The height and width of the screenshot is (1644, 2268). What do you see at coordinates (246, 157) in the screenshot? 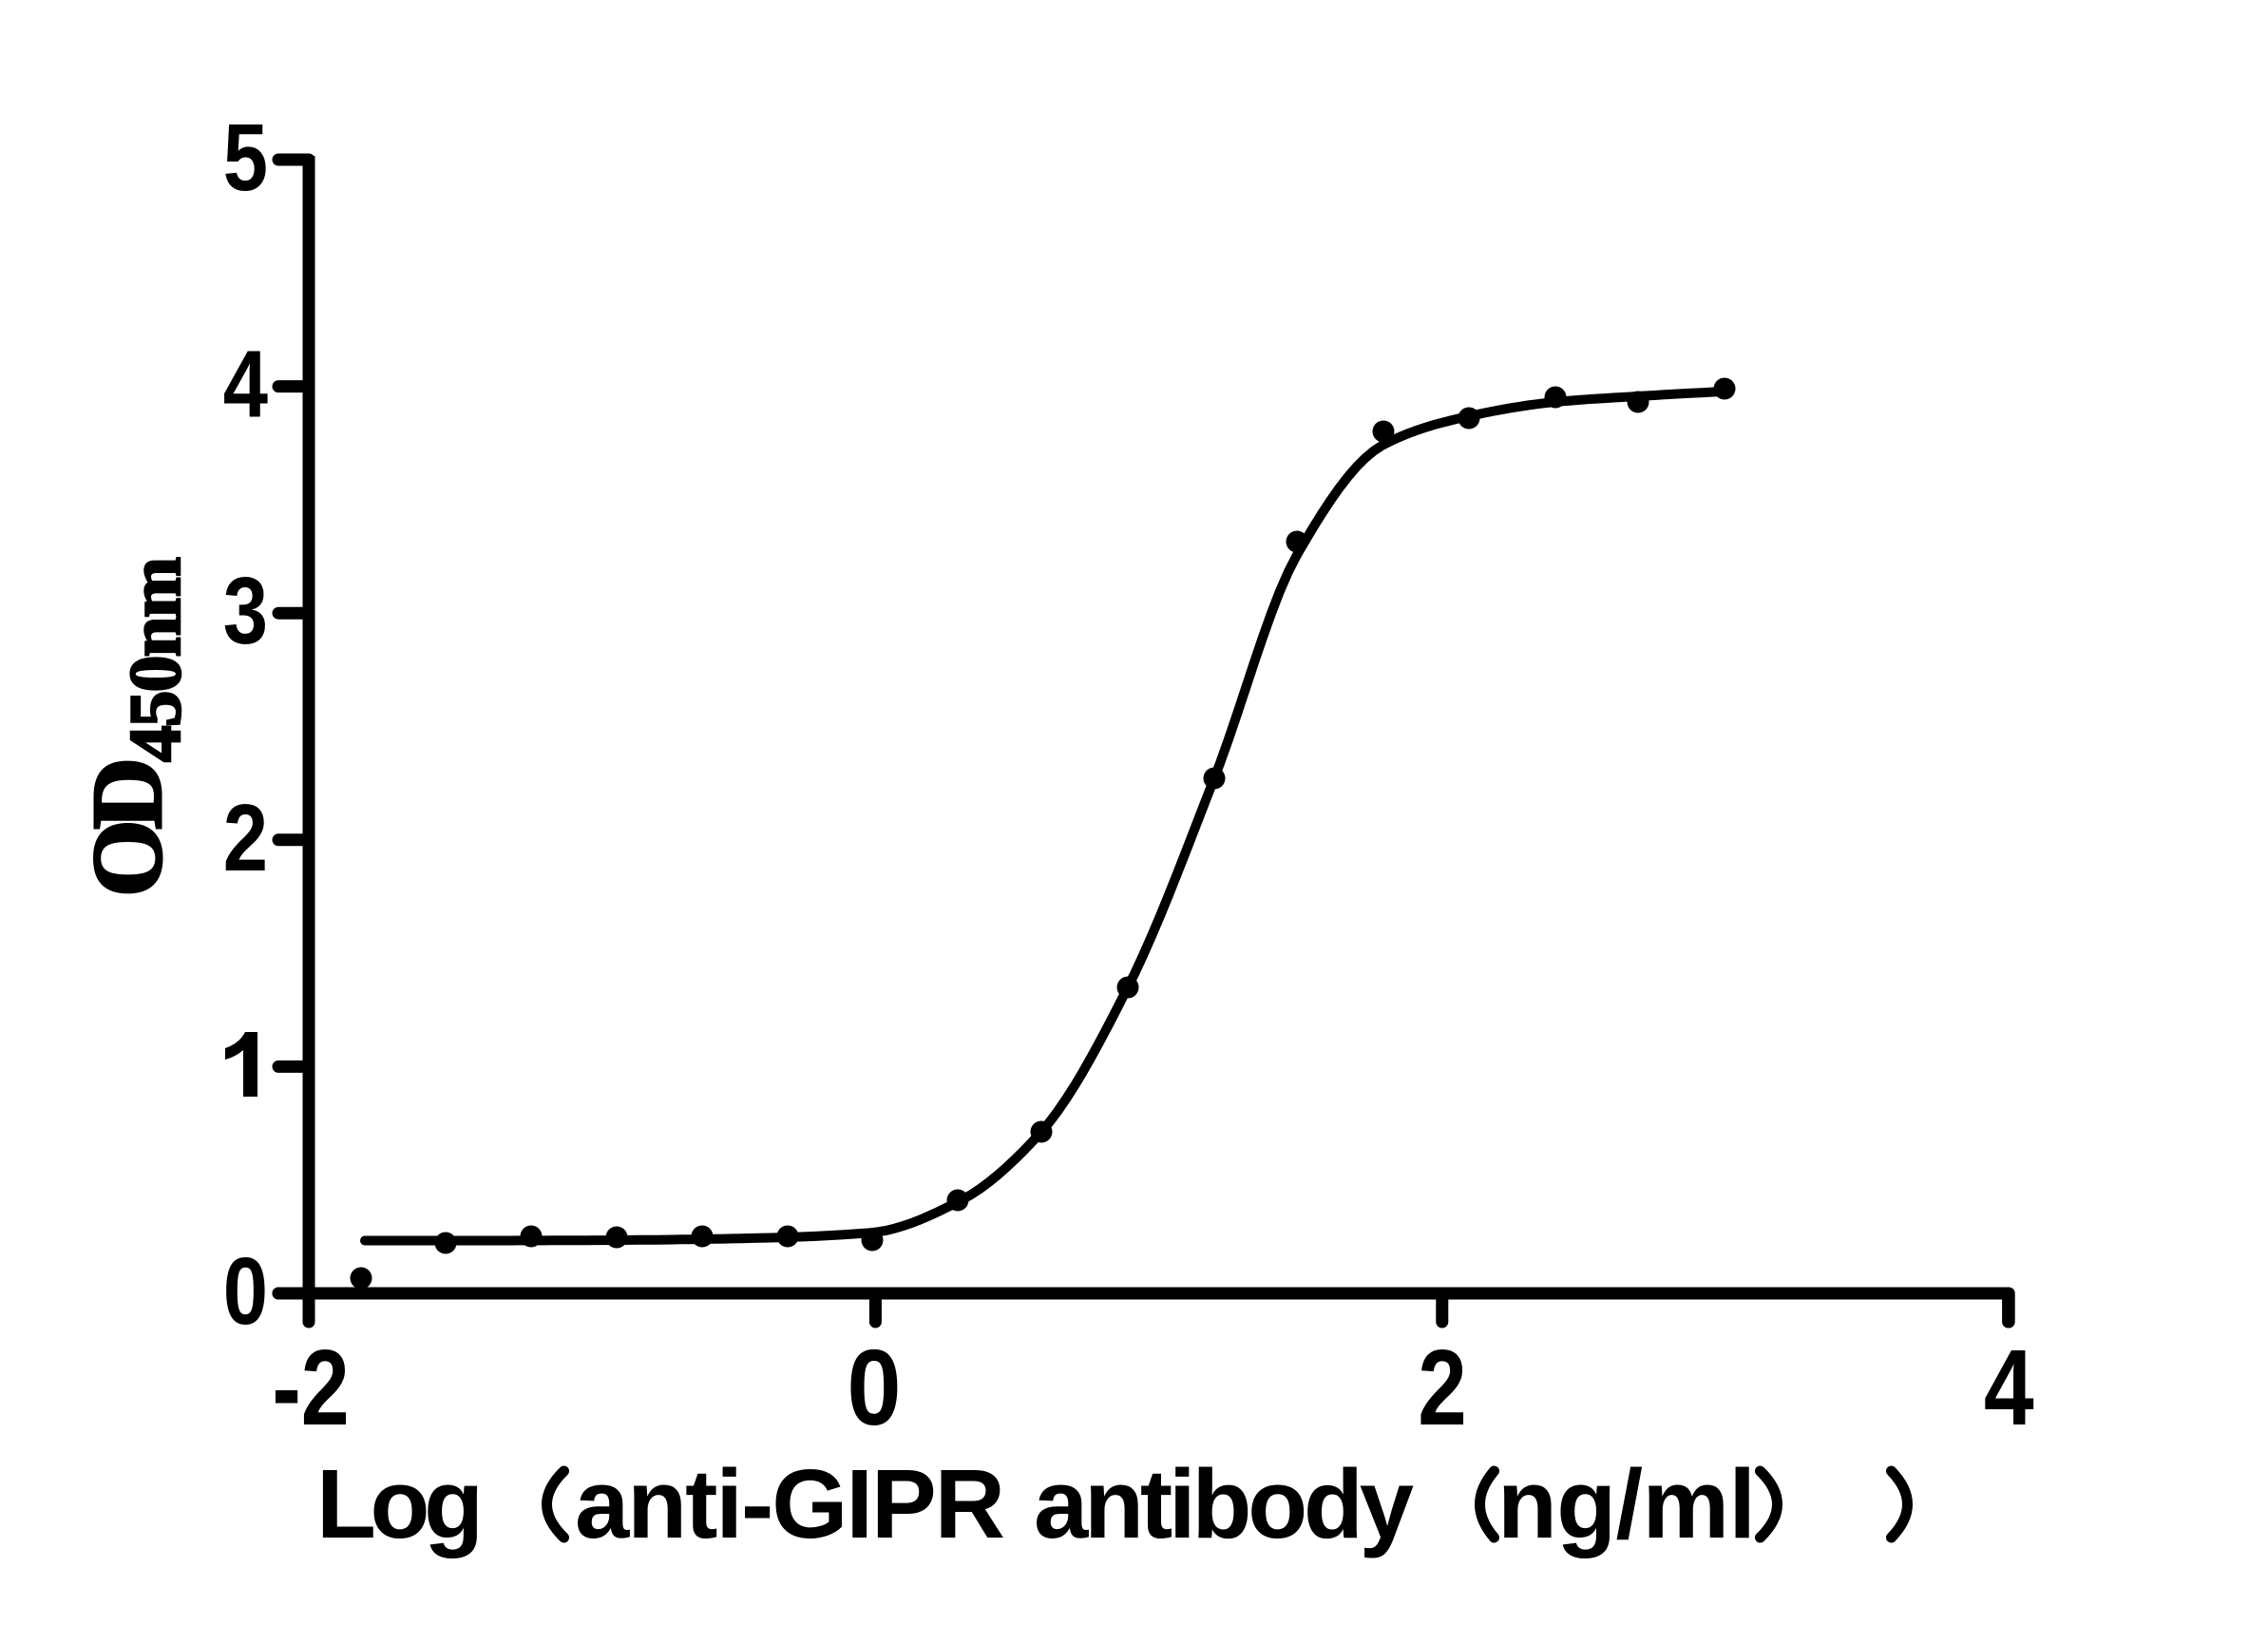
I see `svg-text: 5` at bounding box center [246, 157].